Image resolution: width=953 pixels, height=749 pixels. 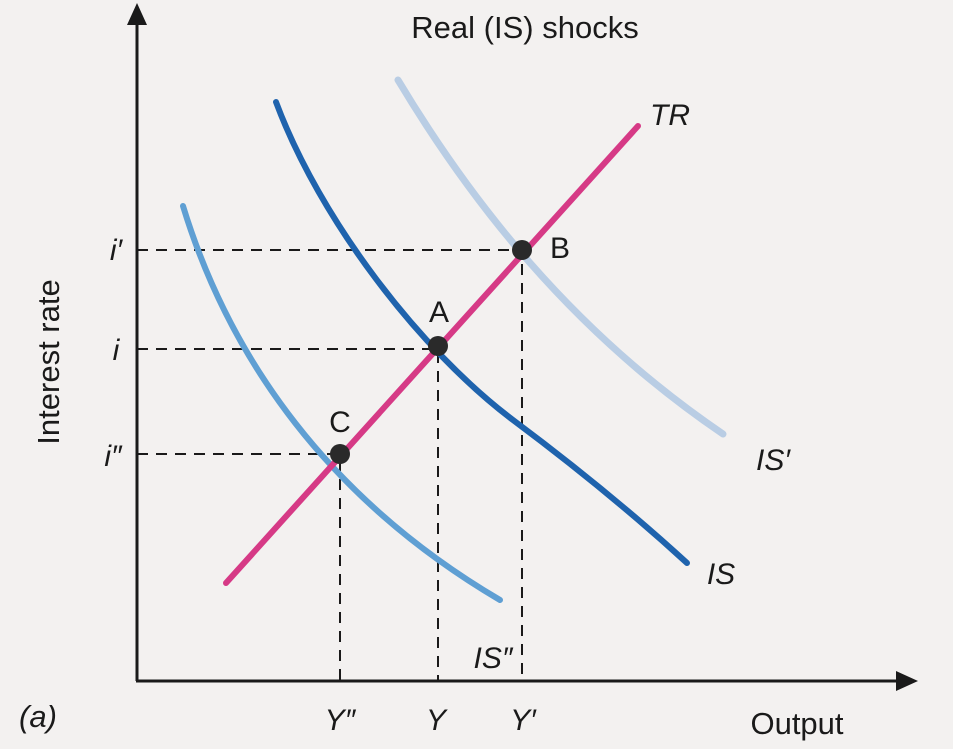 I want to click on y-tick-i: i, so click(x=117, y=350).